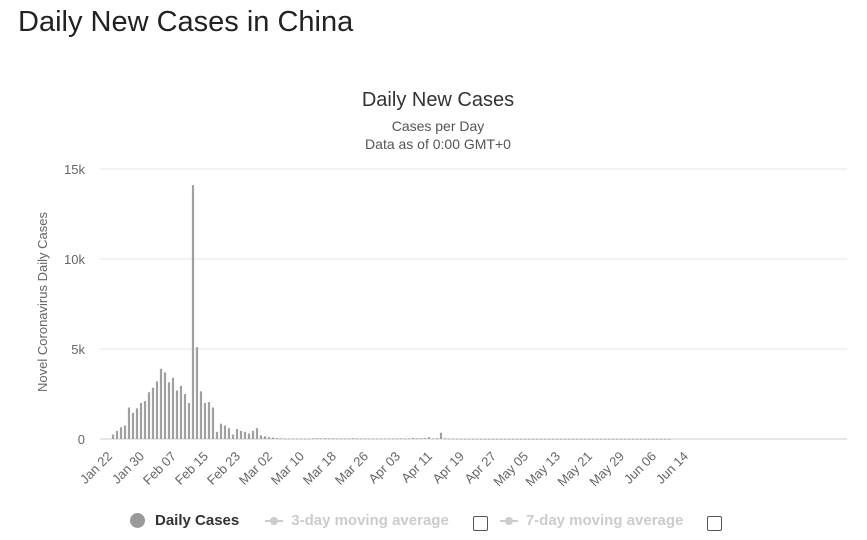 The height and width of the screenshot is (540, 867). I want to click on x-tick-label: May 21, so click(574, 469).